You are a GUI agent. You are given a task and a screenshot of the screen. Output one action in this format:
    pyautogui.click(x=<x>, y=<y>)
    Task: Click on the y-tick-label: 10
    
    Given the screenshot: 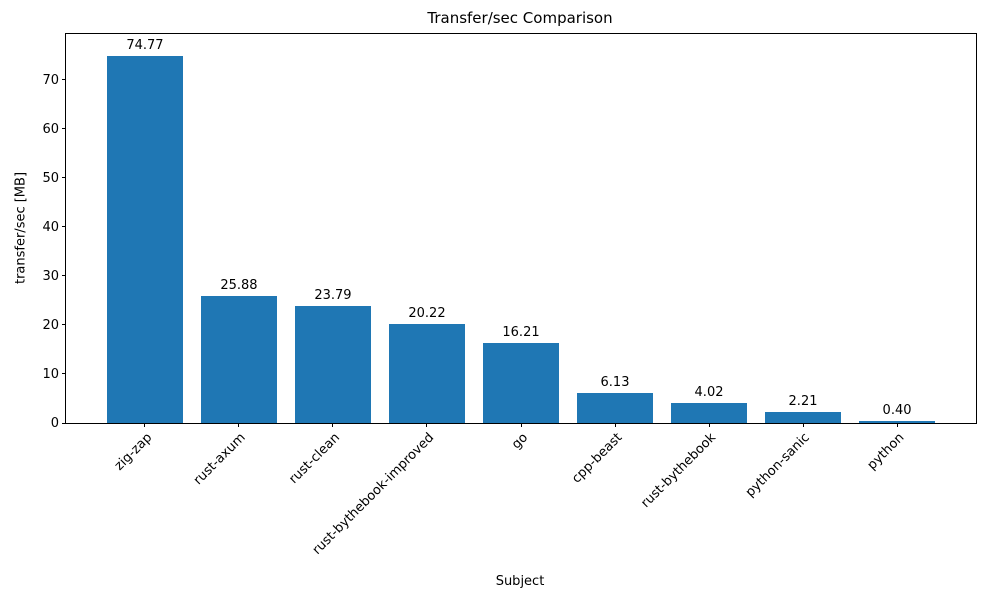 What is the action you would take?
    pyautogui.click(x=50, y=374)
    